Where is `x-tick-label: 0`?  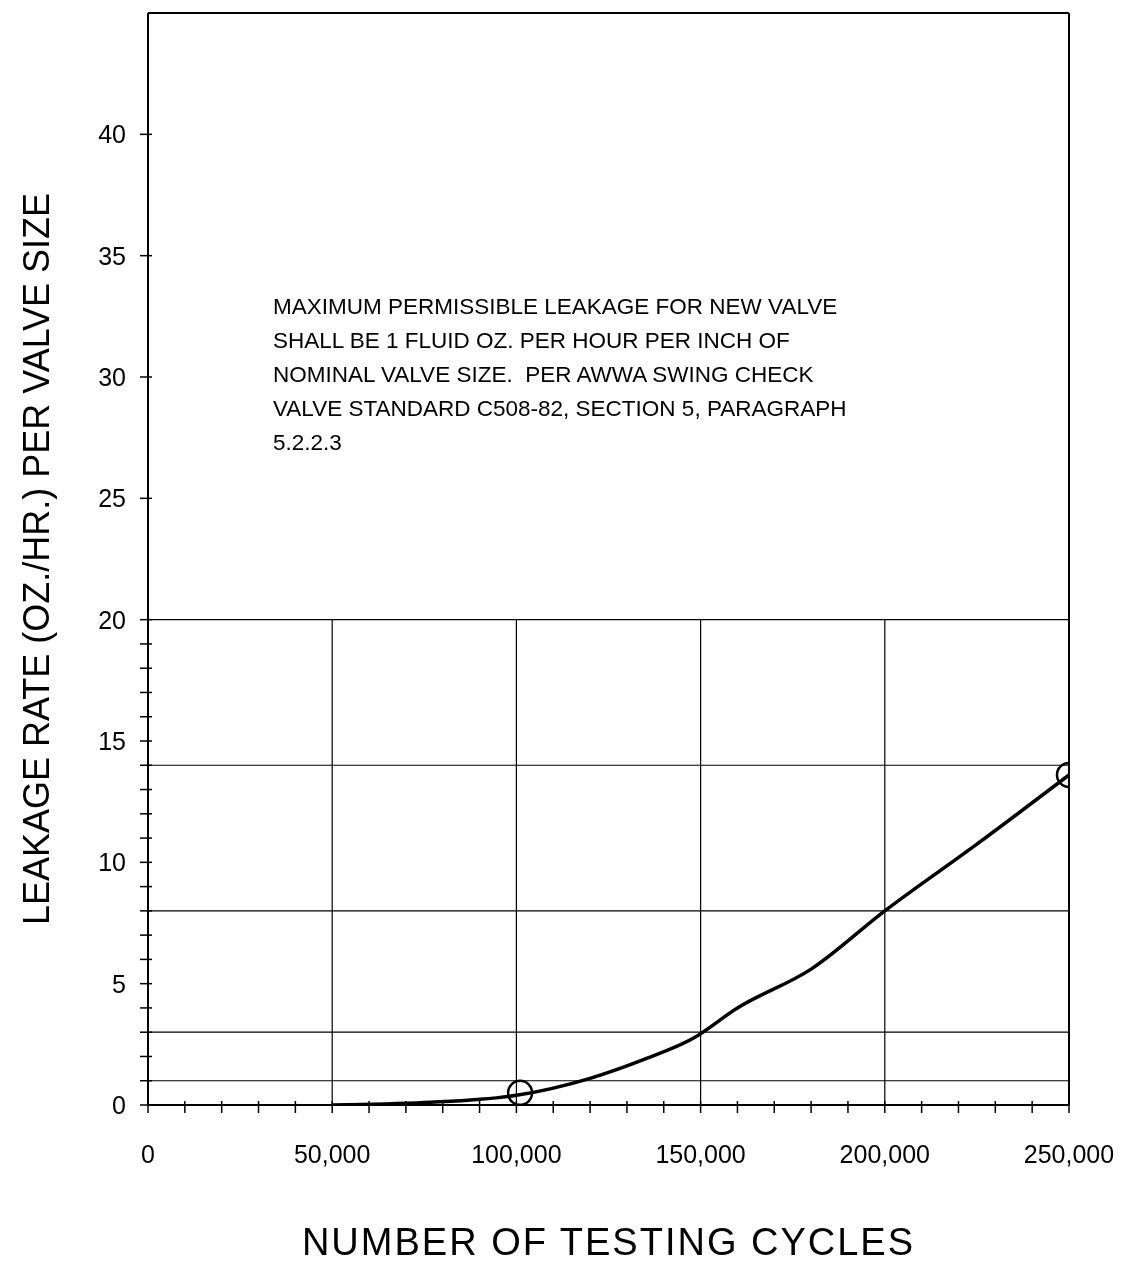 x-tick-label: 0 is located at coordinates (148, 1154).